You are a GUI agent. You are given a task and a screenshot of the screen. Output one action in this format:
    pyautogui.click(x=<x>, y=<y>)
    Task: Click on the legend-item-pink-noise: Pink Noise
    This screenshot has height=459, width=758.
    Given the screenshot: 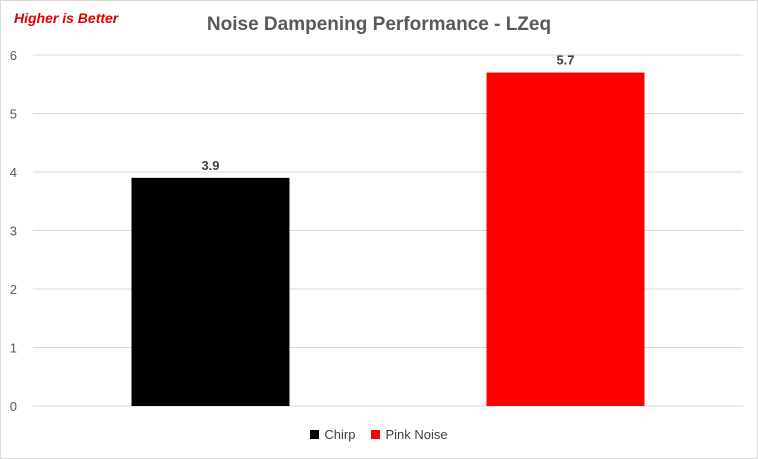 What is the action you would take?
    pyautogui.click(x=409, y=434)
    